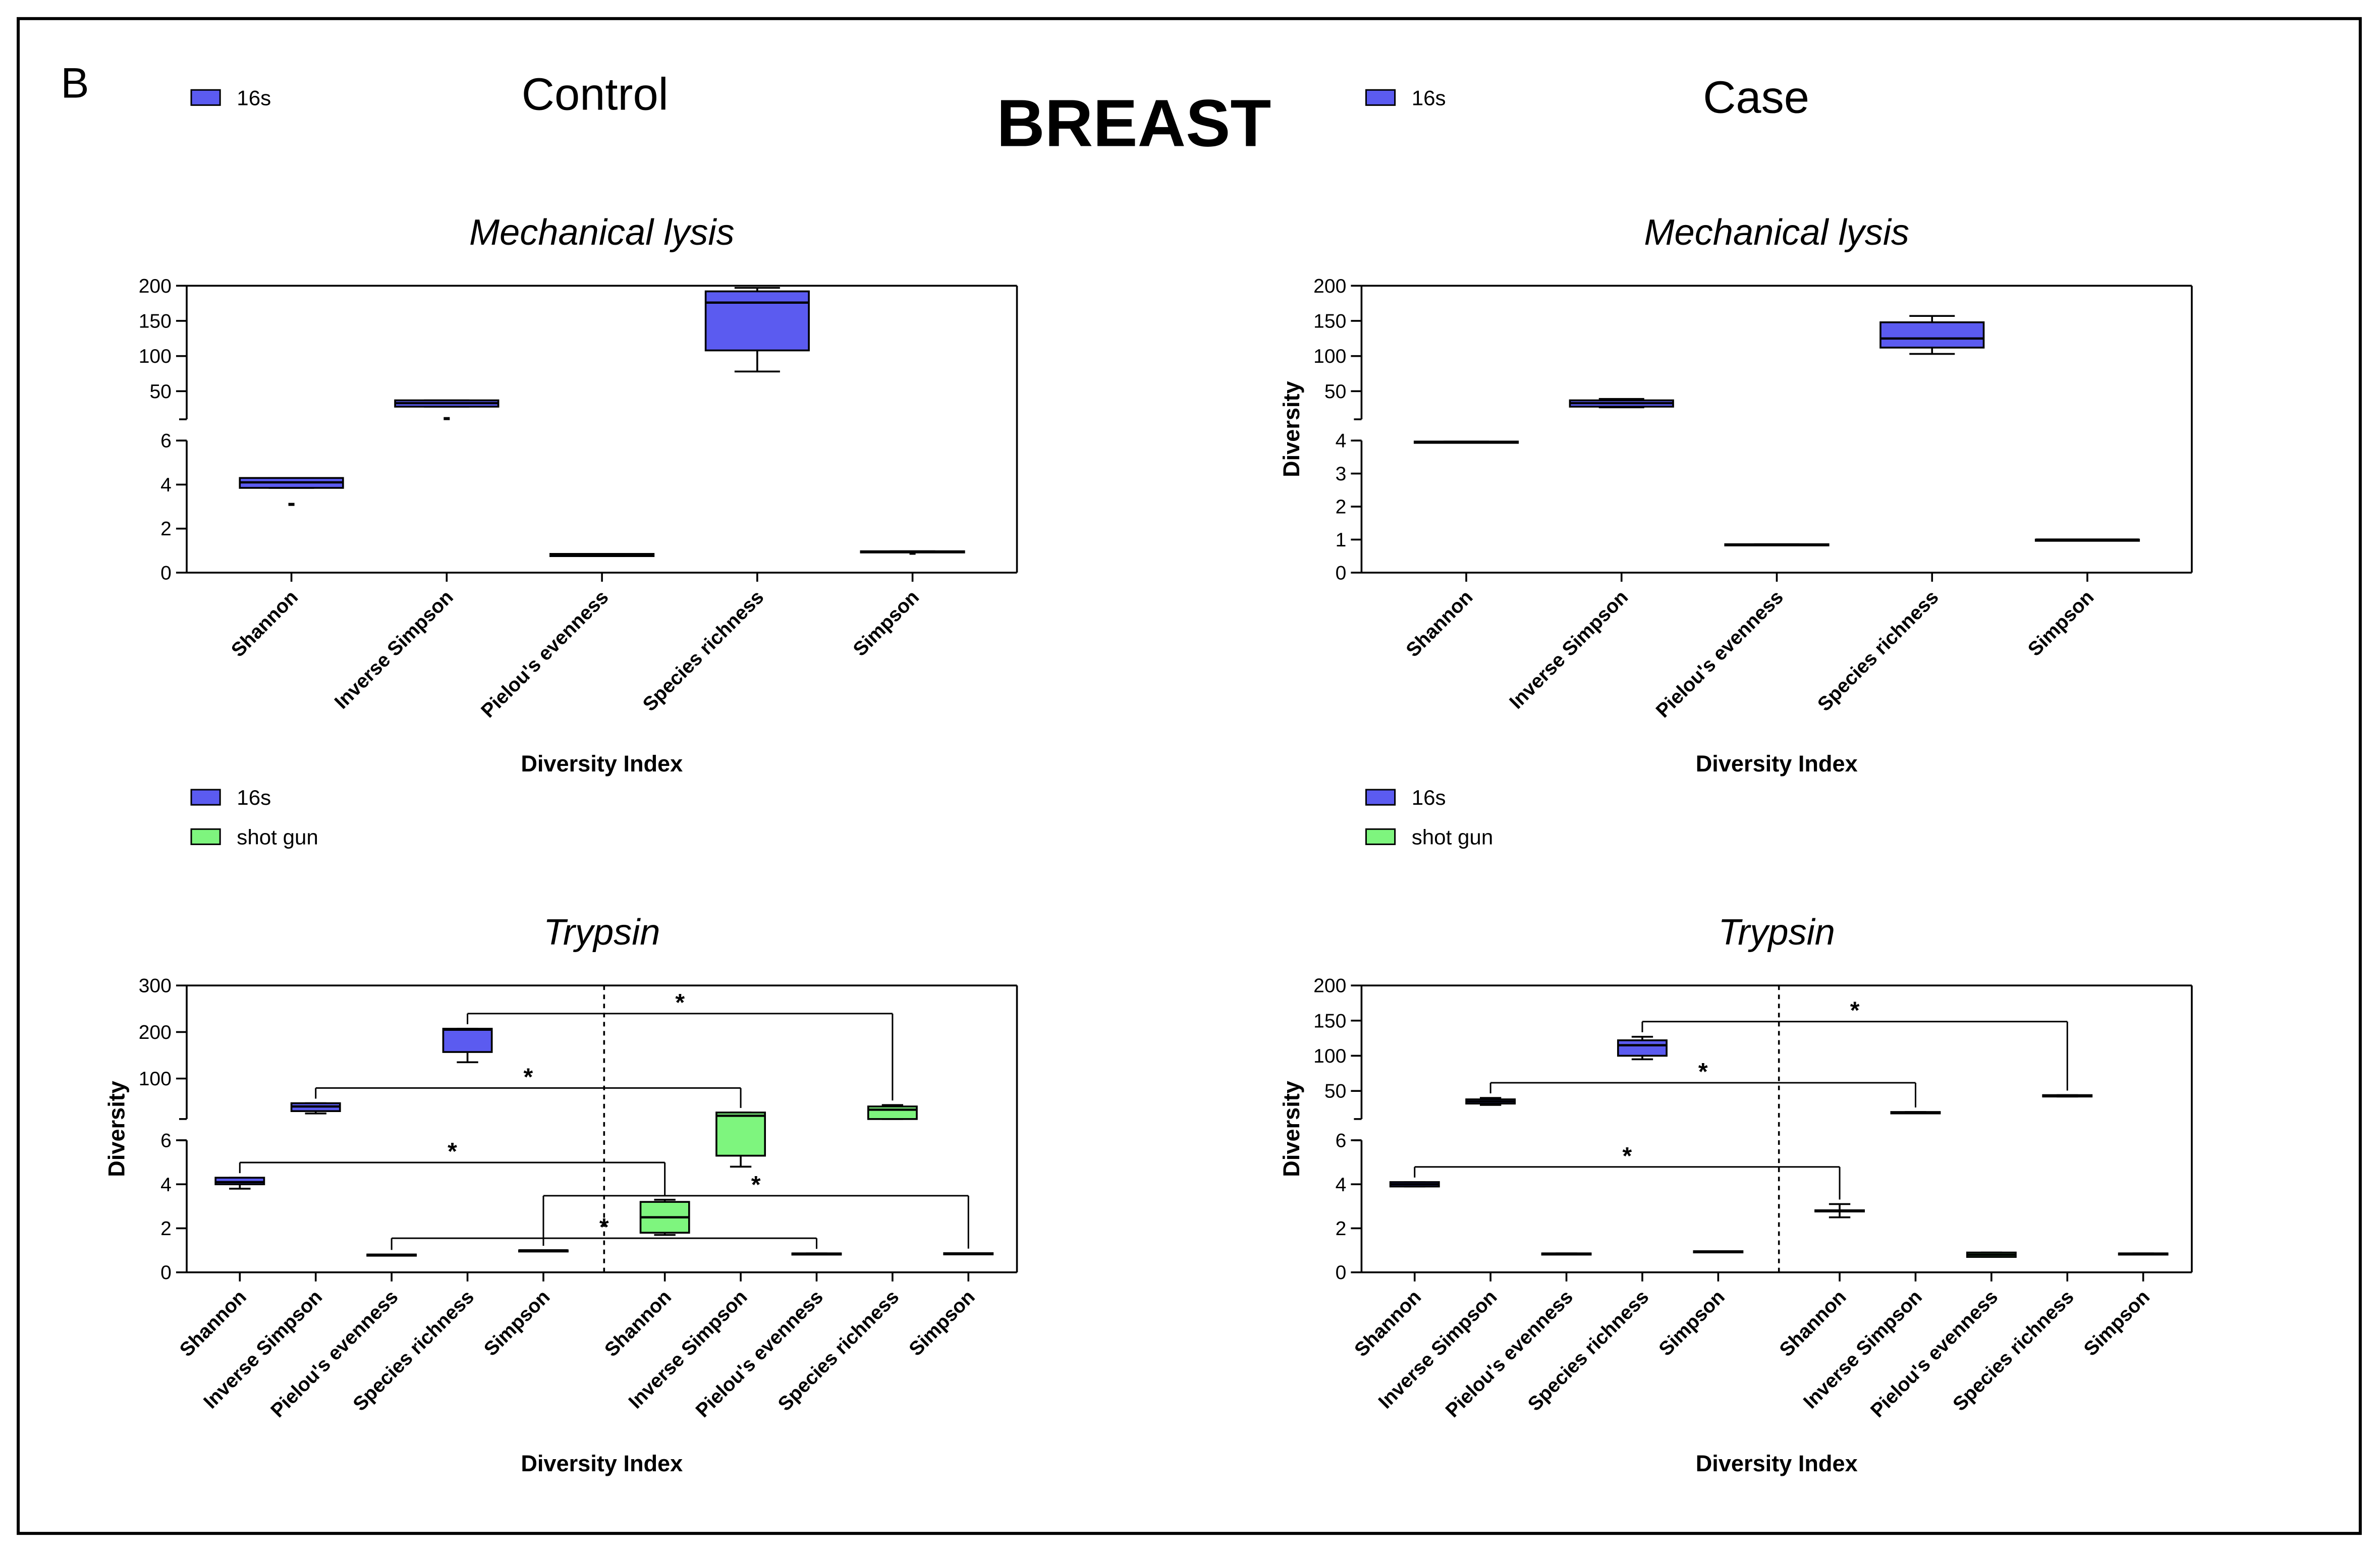  I want to click on y-tick-label: 3, so click(1342, 474).